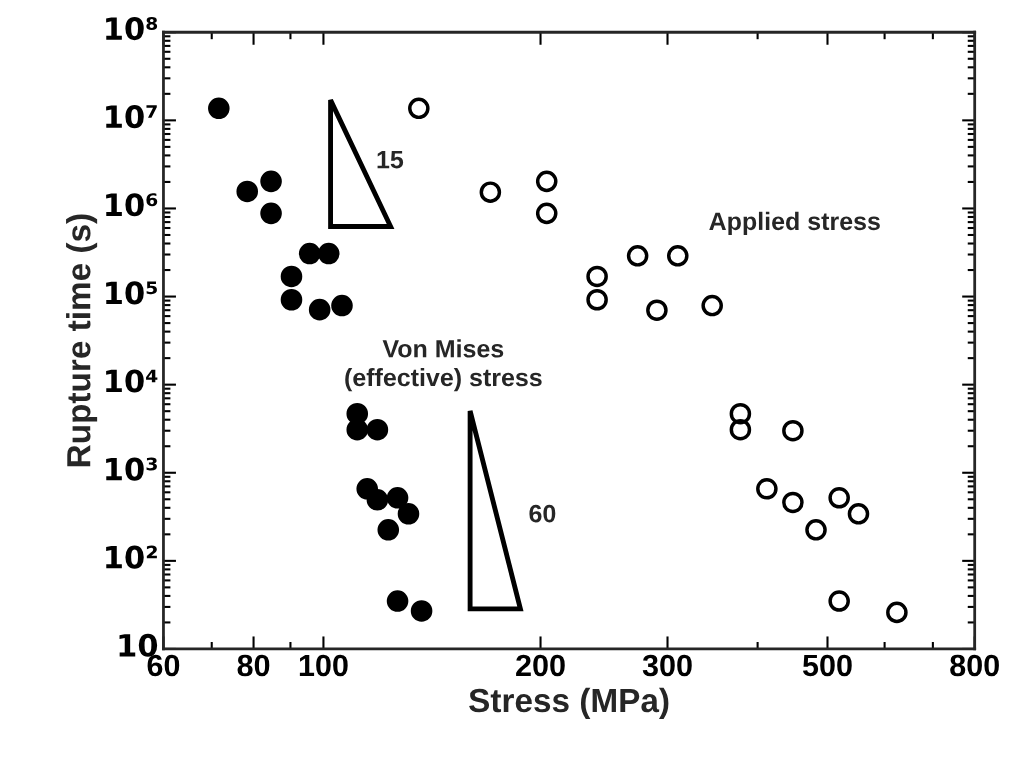 Image resolution: width=1009 pixels, height=768 pixels. Describe the element at coordinates (82, 340) in the screenshot. I see `y-axis-title: Rupture time (s)` at that location.